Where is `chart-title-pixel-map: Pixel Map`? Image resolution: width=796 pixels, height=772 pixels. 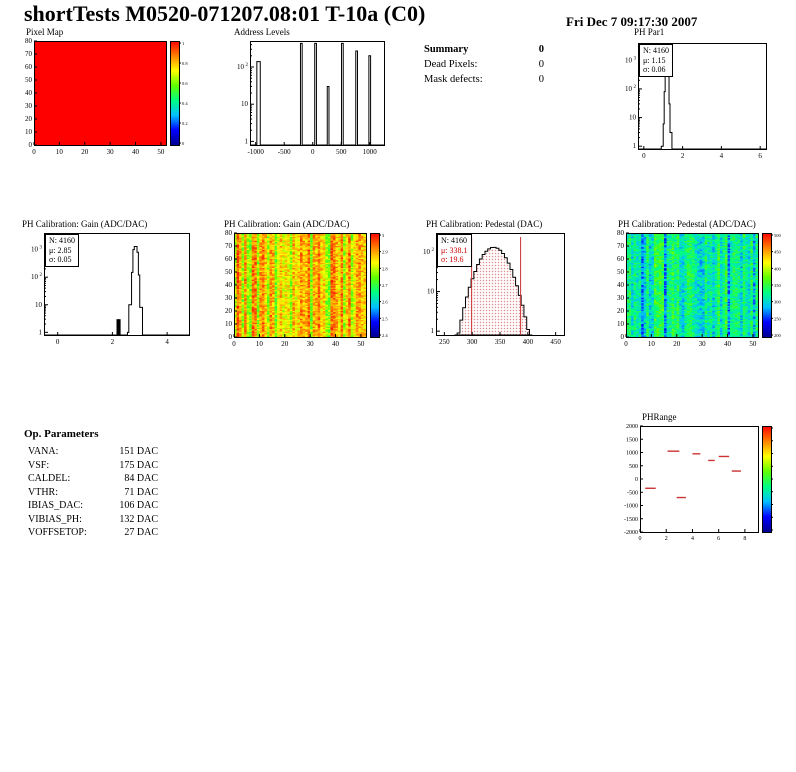
chart-title-pixel-map: Pixel Map is located at coordinates (45, 32).